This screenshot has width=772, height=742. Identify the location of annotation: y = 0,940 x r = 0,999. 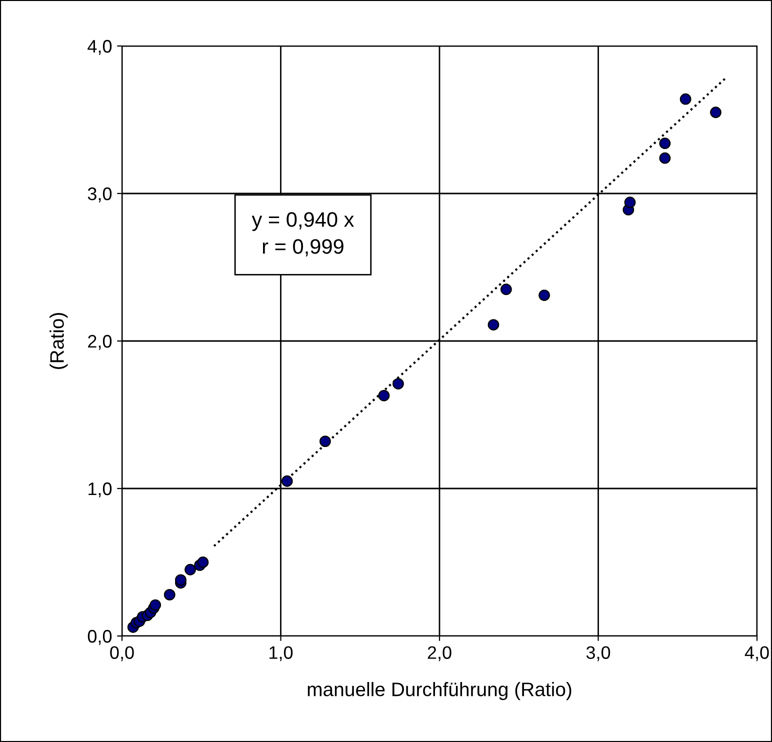
(303, 234).